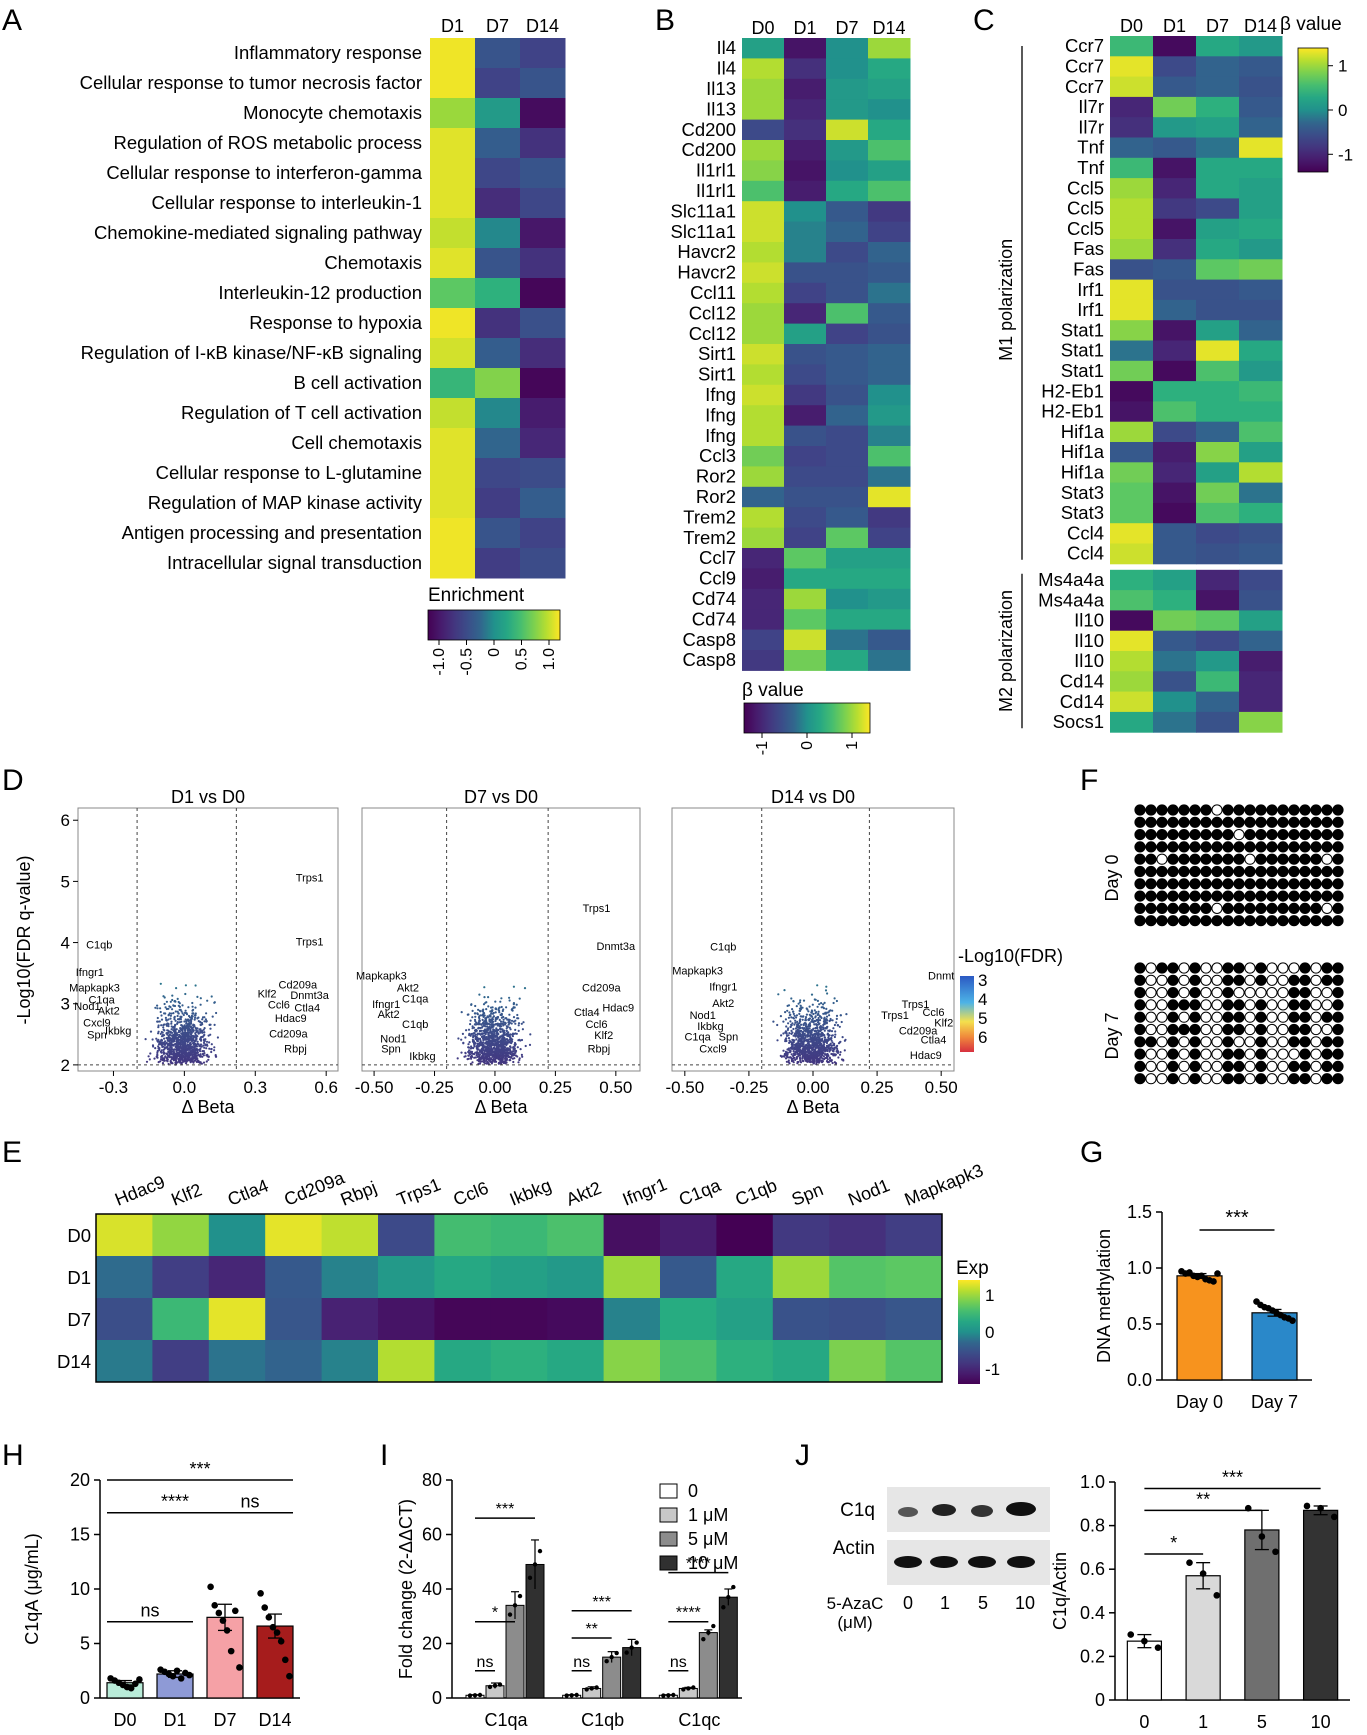  What do you see at coordinates (1090, 309) in the screenshot?
I see `heatmap-c-row-label: Irf1` at bounding box center [1090, 309].